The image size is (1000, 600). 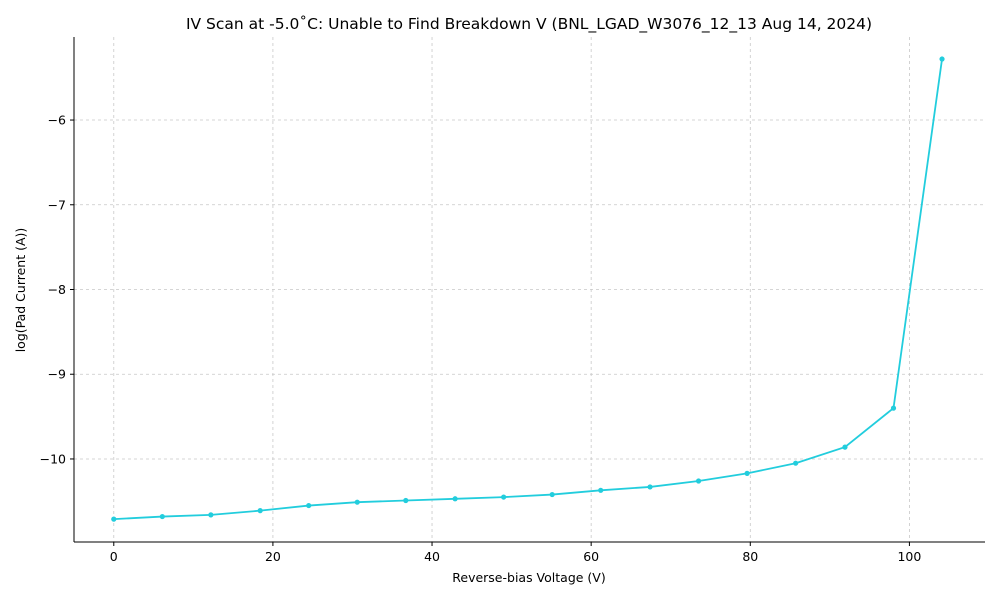 I want to click on x-tick-label: 100, so click(x=909, y=556).